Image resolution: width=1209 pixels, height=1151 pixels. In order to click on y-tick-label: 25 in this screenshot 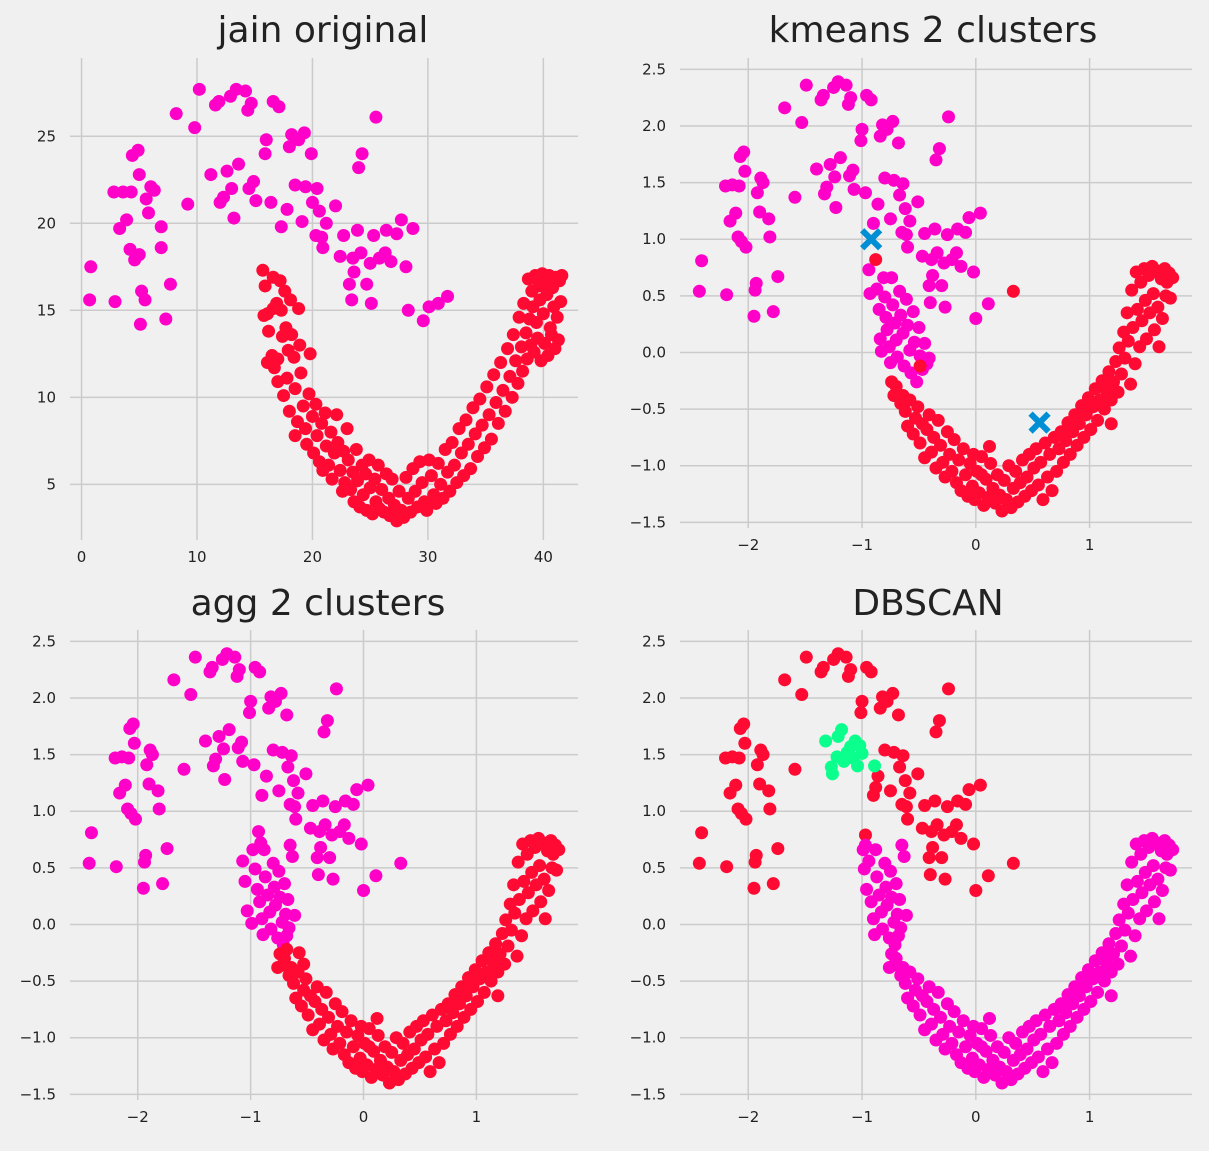, I will do `click(46, 136)`.